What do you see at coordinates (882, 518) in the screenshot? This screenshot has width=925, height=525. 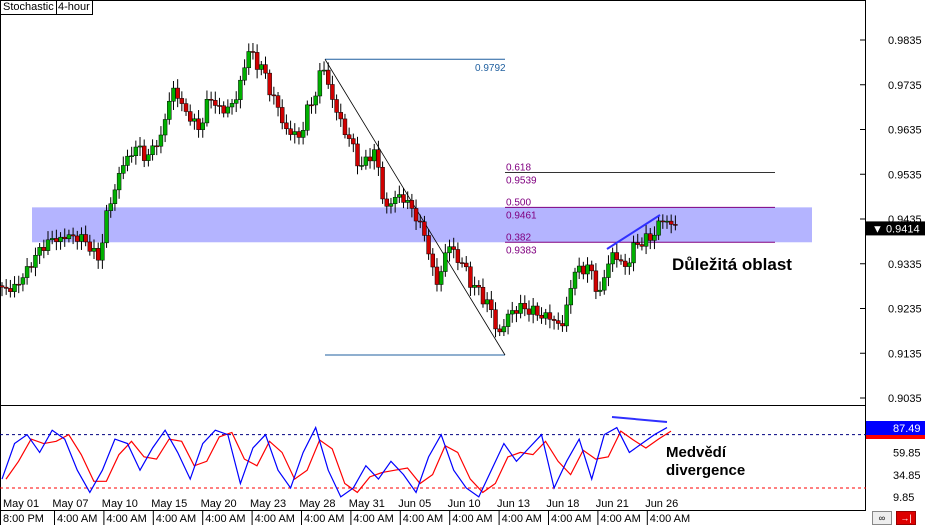 I see `link-icon: ∞` at bounding box center [882, 518].